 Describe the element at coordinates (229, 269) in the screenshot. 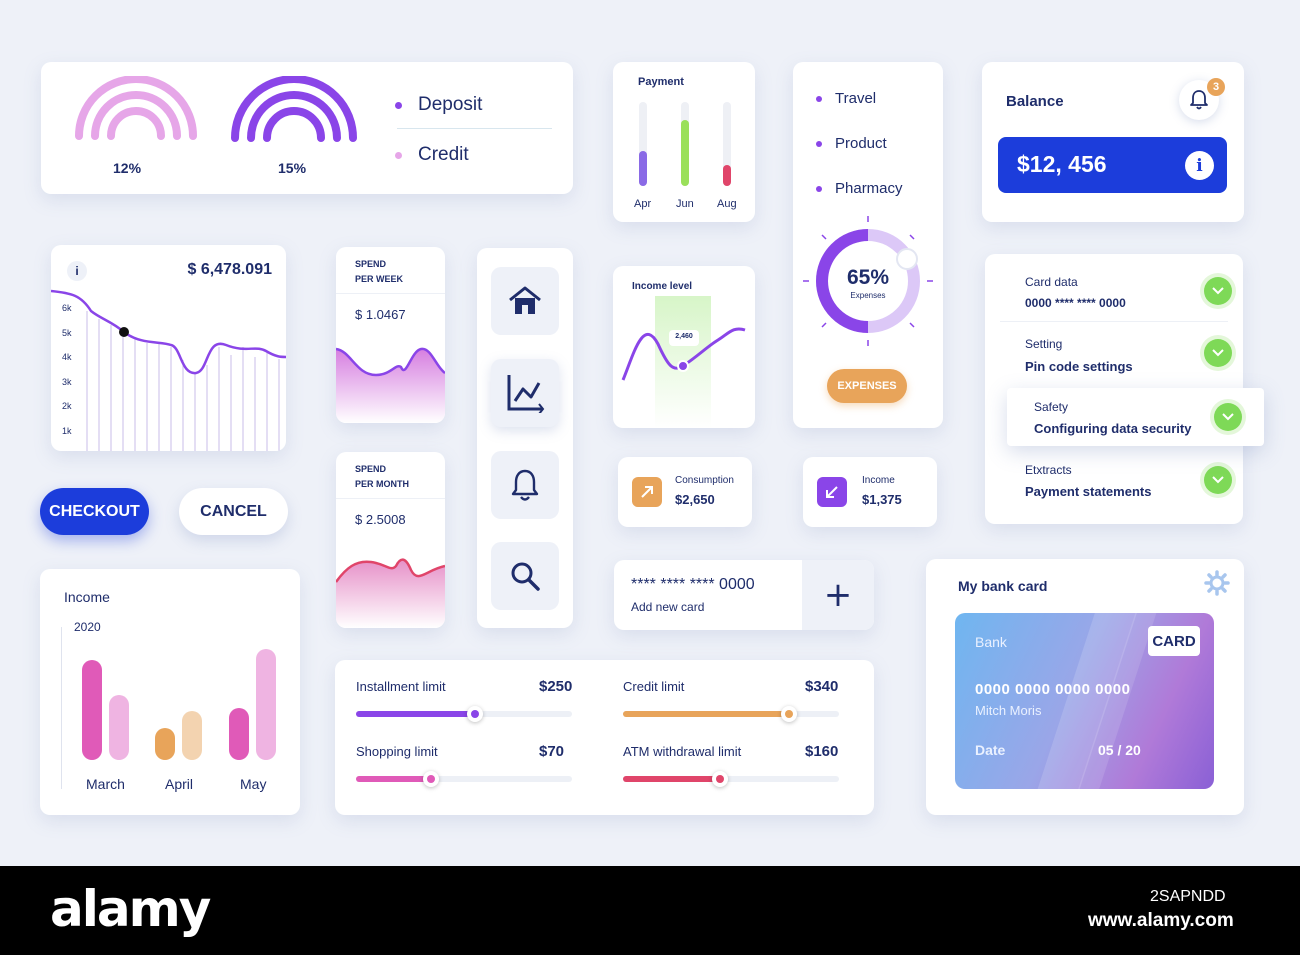

I see `chart-amount: $ 6,478.091` at that location.